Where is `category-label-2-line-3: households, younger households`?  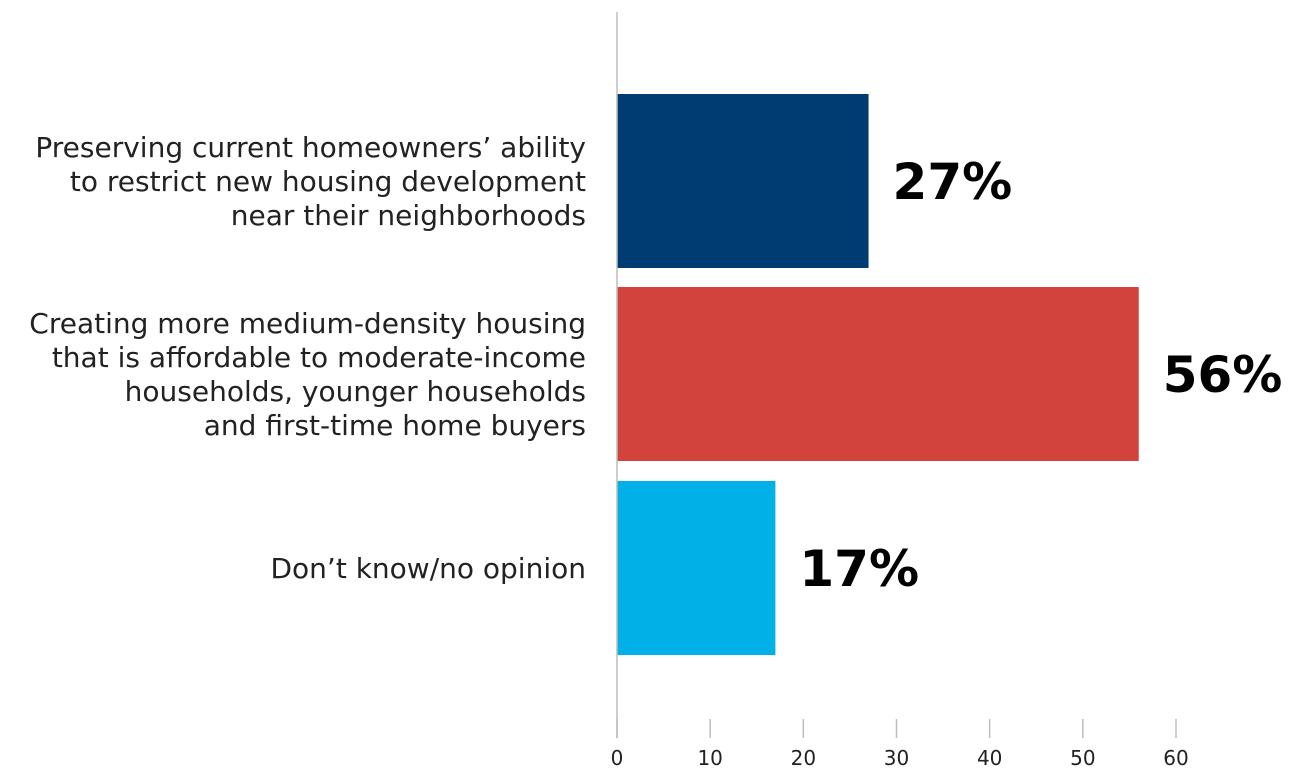 category-label-2-line-3: households, younger households is located at coordinates (355, 391).